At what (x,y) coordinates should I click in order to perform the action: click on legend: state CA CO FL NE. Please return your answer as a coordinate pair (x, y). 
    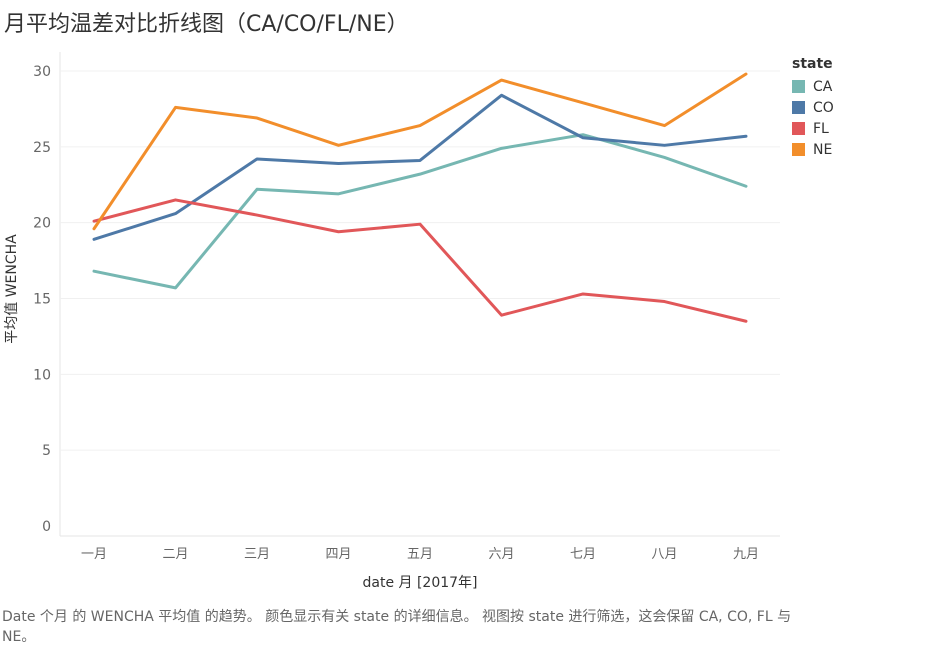
    Looking at the image, I should click on (813, 108).